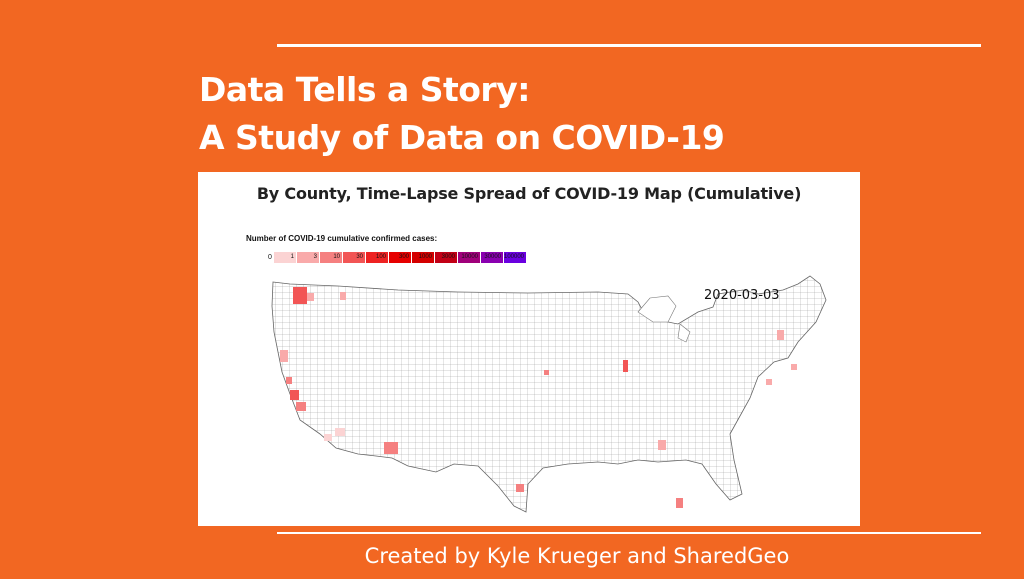  I want to click on legend-swatch: 10000, so click(469, 257).